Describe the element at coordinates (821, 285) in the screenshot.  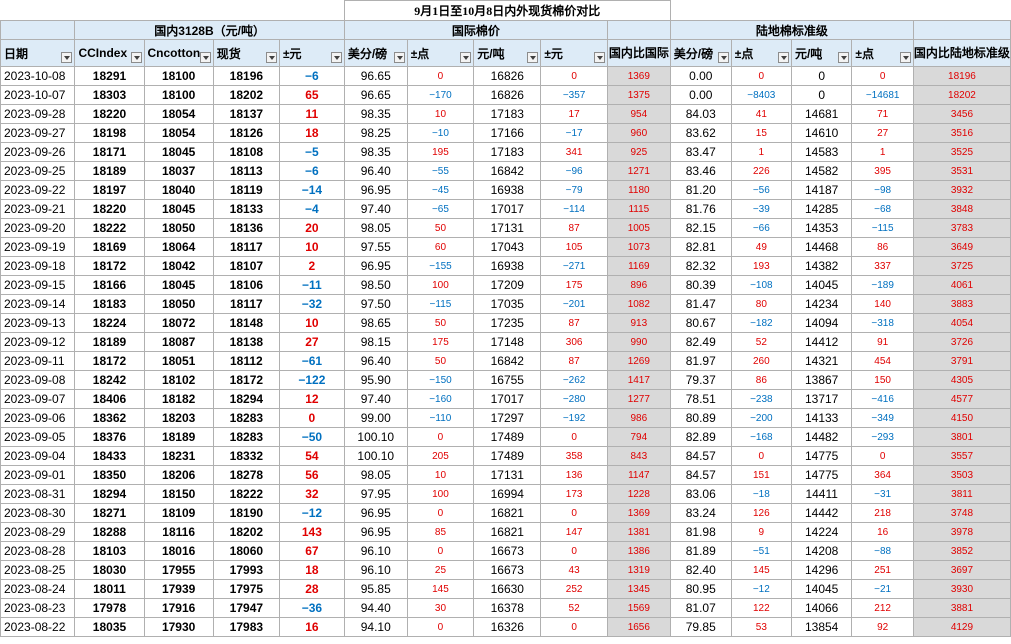
I see `cell-land-yuan: 14045` at that location.